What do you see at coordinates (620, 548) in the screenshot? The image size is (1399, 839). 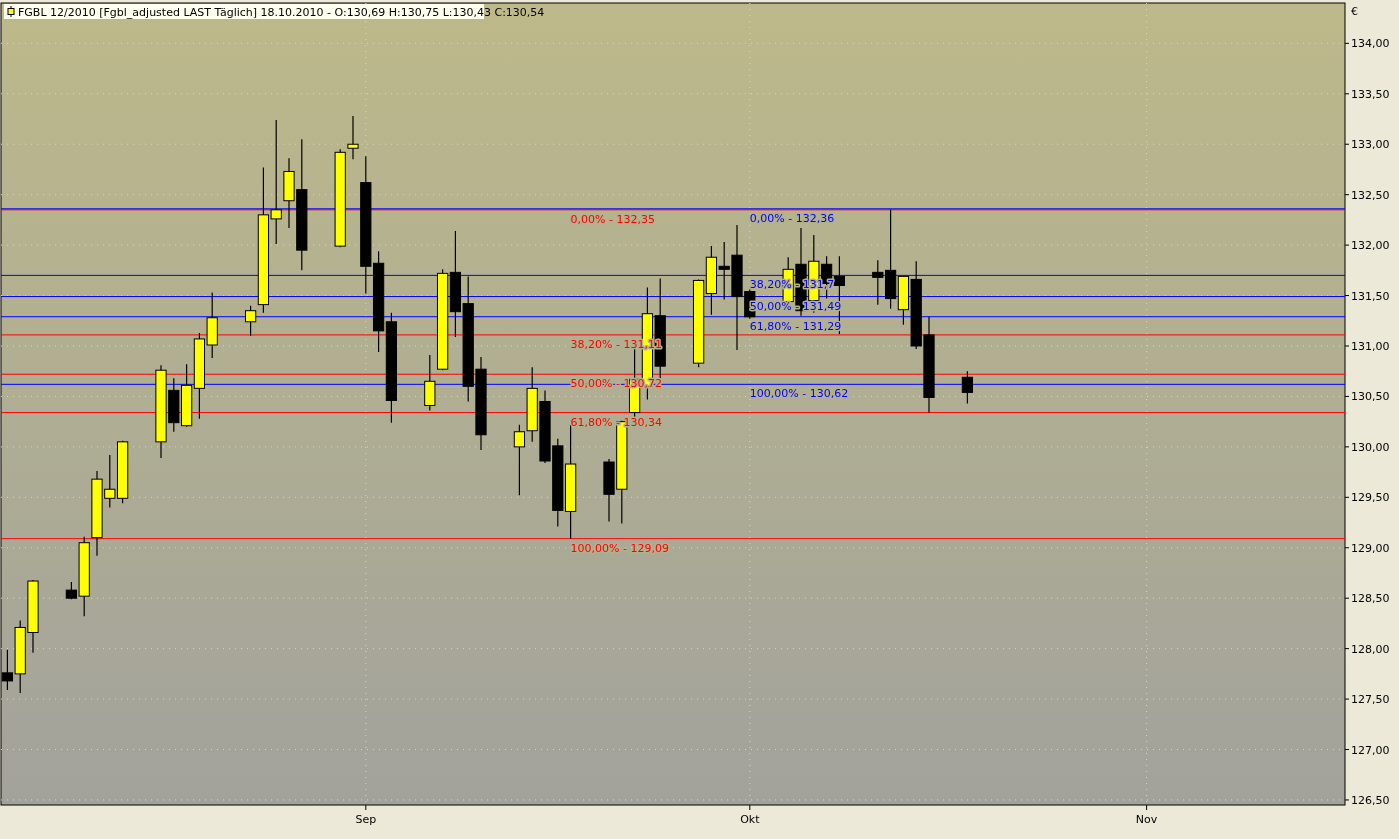 I see `annotation: 100,00% - 129,09` at bounding box center [620, 548].